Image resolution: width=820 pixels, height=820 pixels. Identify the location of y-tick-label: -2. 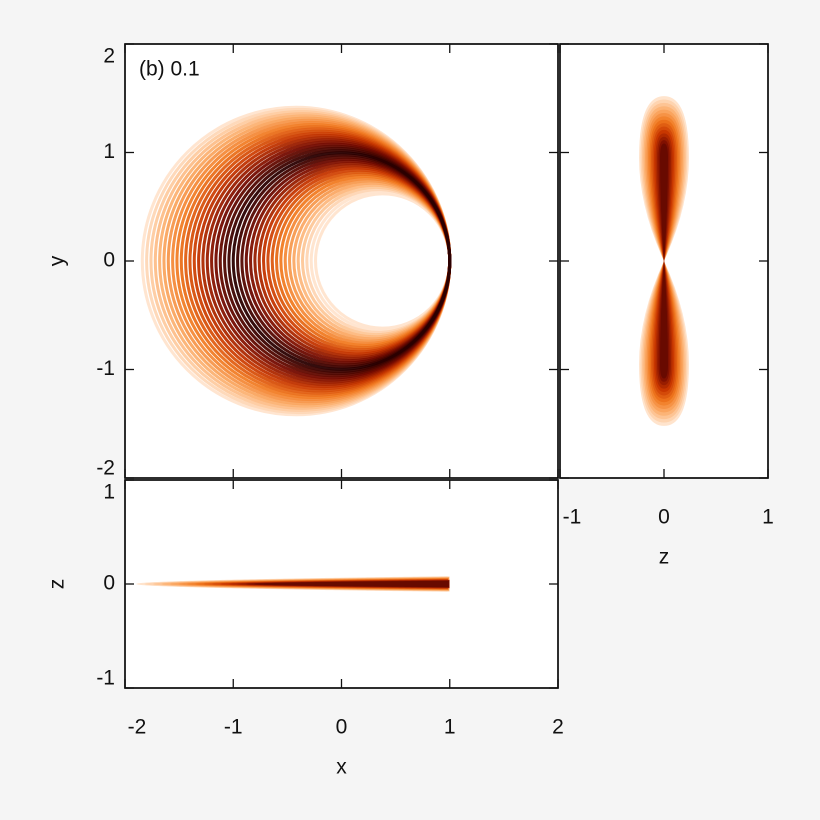
(105, 468).